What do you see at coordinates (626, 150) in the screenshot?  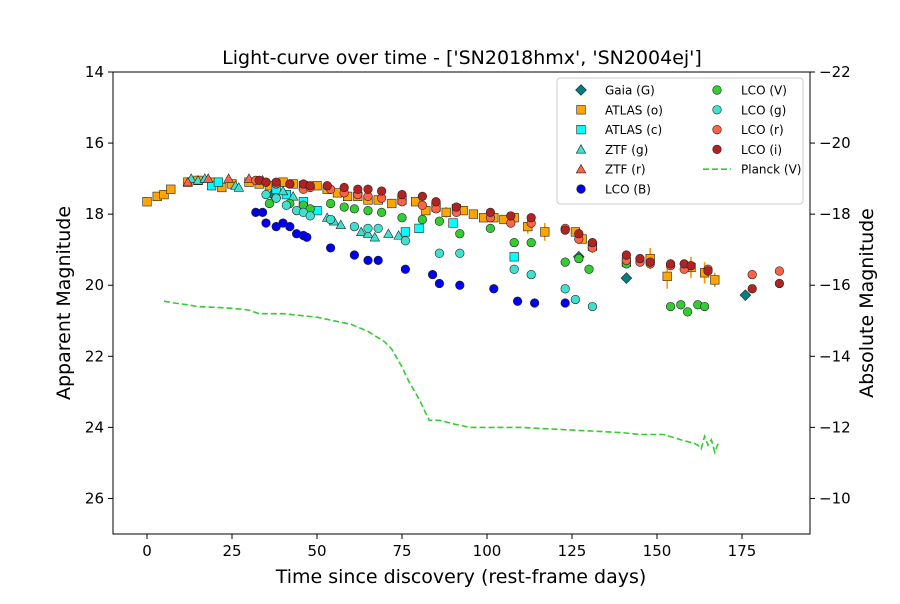 I see `legend-label-ztf-g: ZTF (g)` at bounding box center [626, 150].